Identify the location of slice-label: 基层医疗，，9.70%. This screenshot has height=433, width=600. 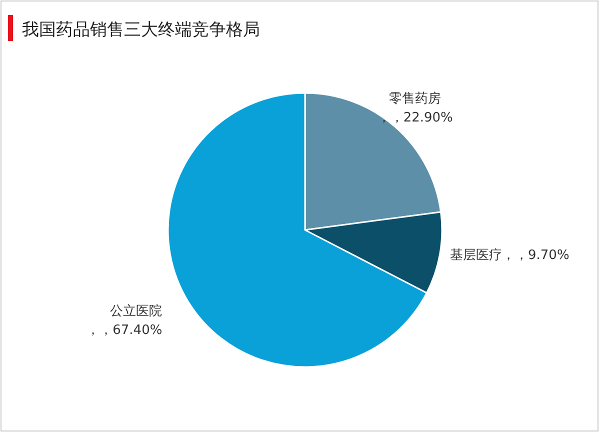
(510, 256).